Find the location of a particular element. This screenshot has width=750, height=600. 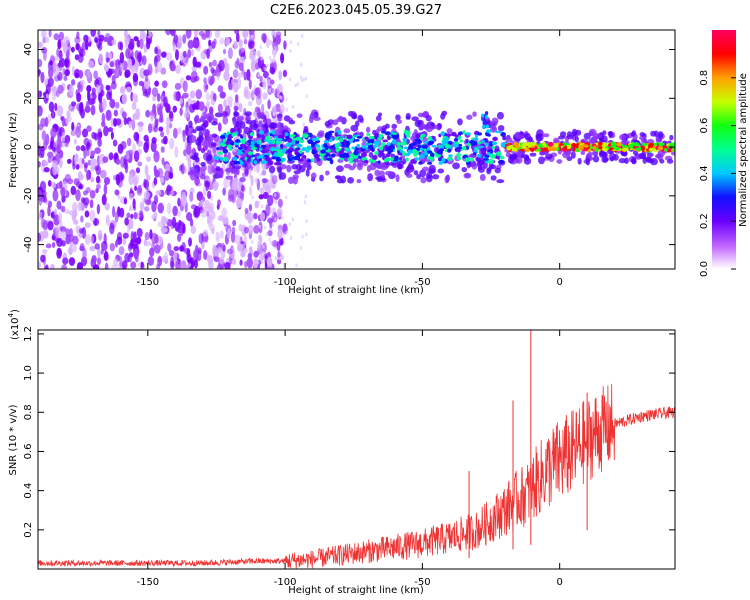

colorbar-tick-label: 0.8 is located at coordinates (704, 78).